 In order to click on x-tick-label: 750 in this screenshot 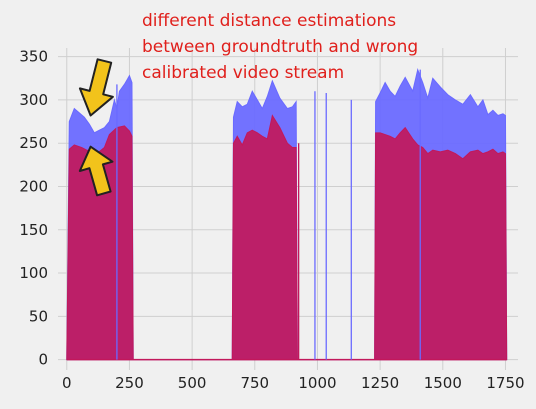, I will do `click(254, 383)`.